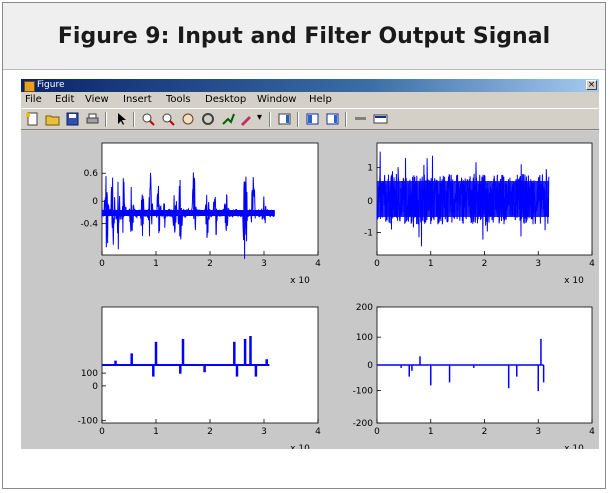 Image resolution: width=610 pixels, height=493 pixels. Describe the element at coordinates (363, 424) in the screenshot. I see `y-tick-label: -200` at that location.